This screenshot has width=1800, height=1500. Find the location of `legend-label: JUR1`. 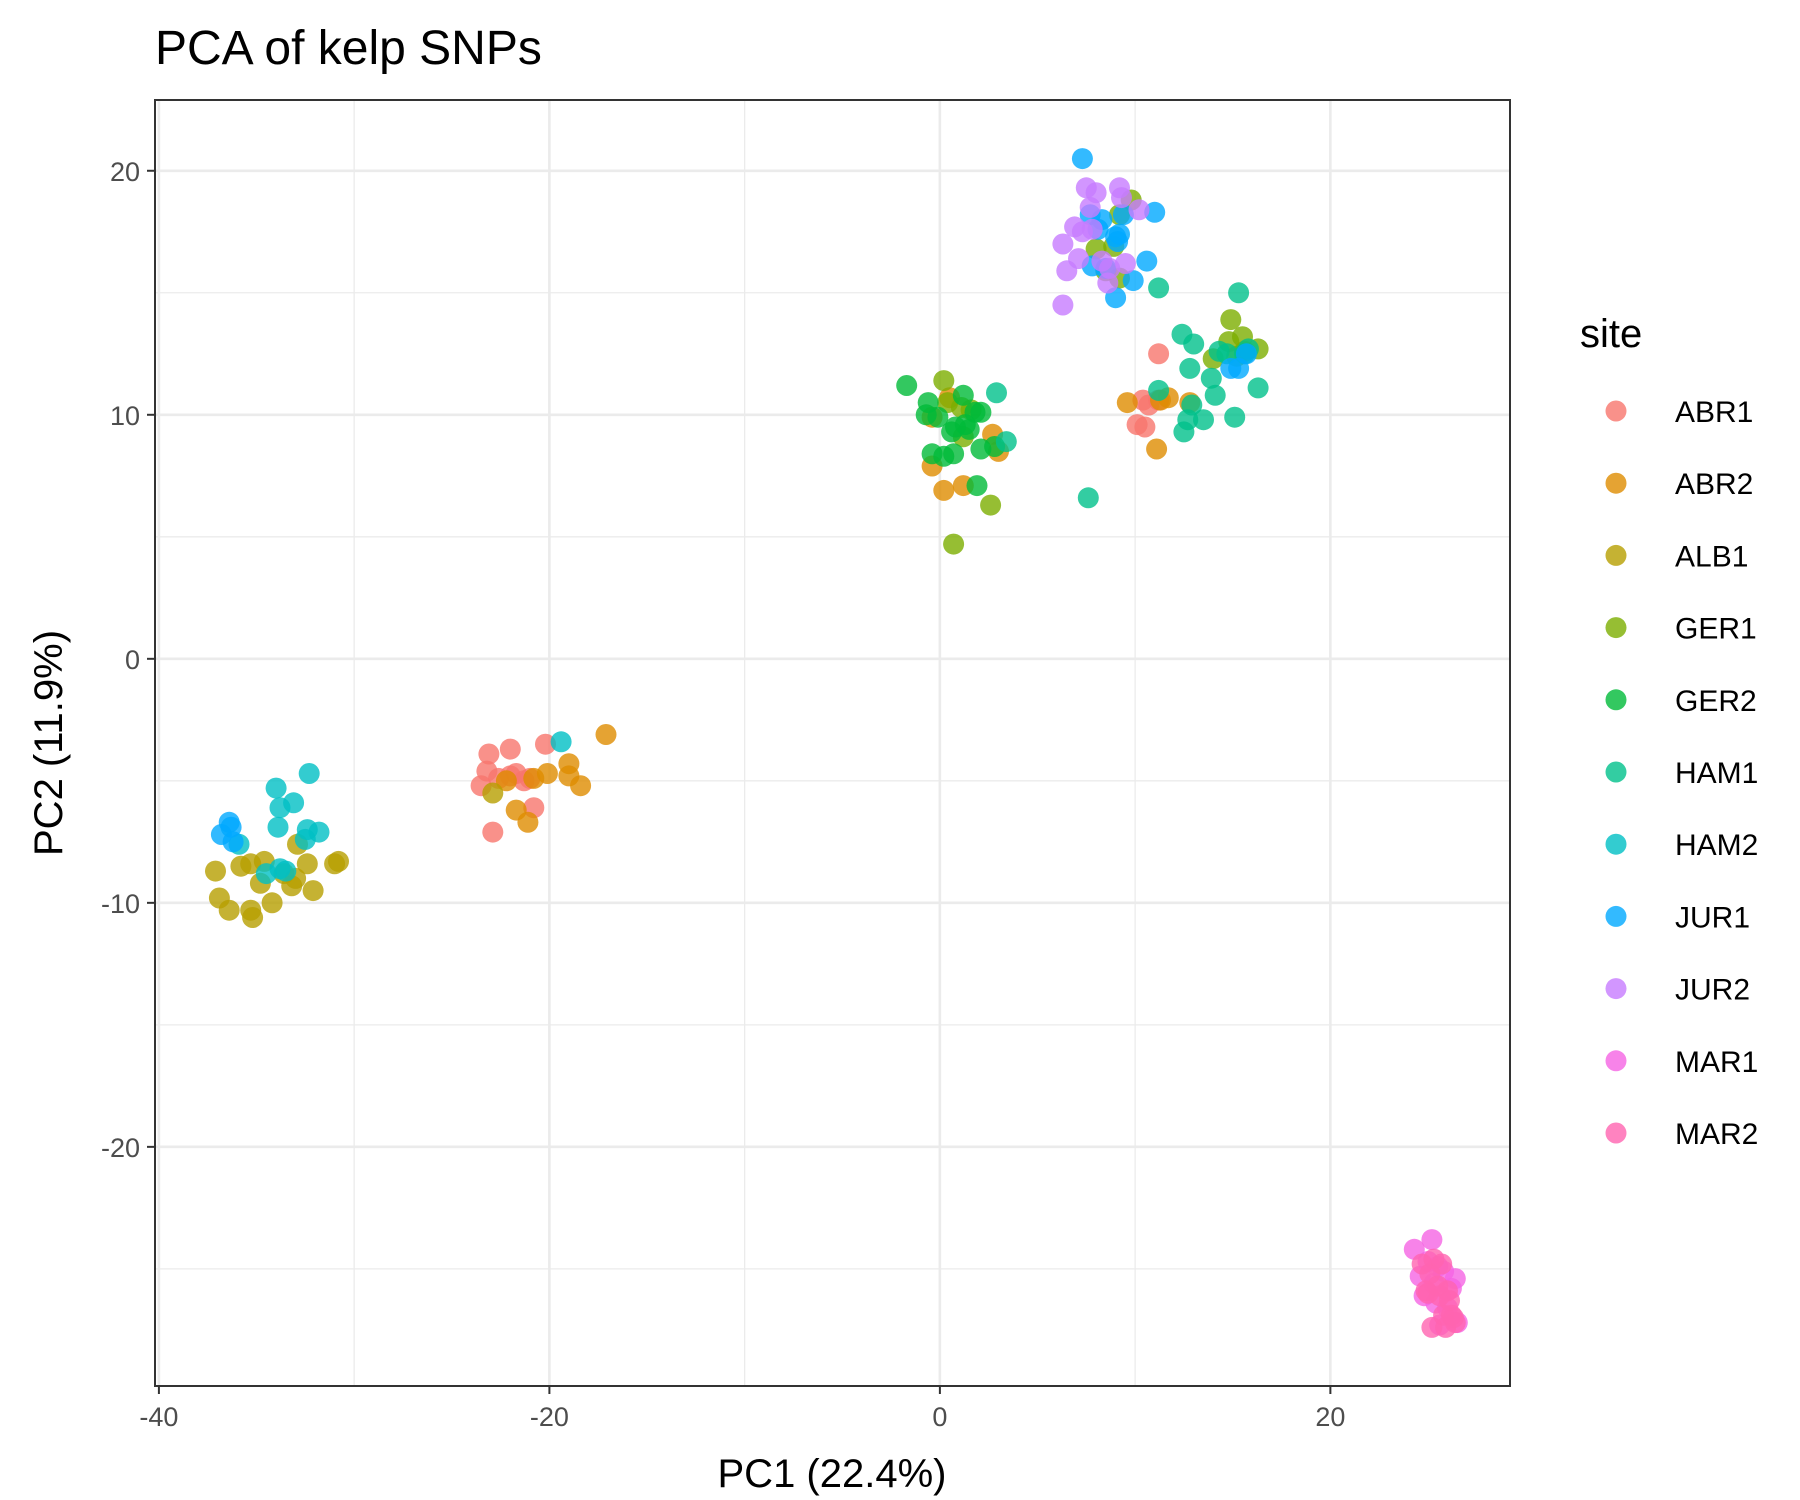

legend-label: JUR1 is located at coordinates (1712, 917).